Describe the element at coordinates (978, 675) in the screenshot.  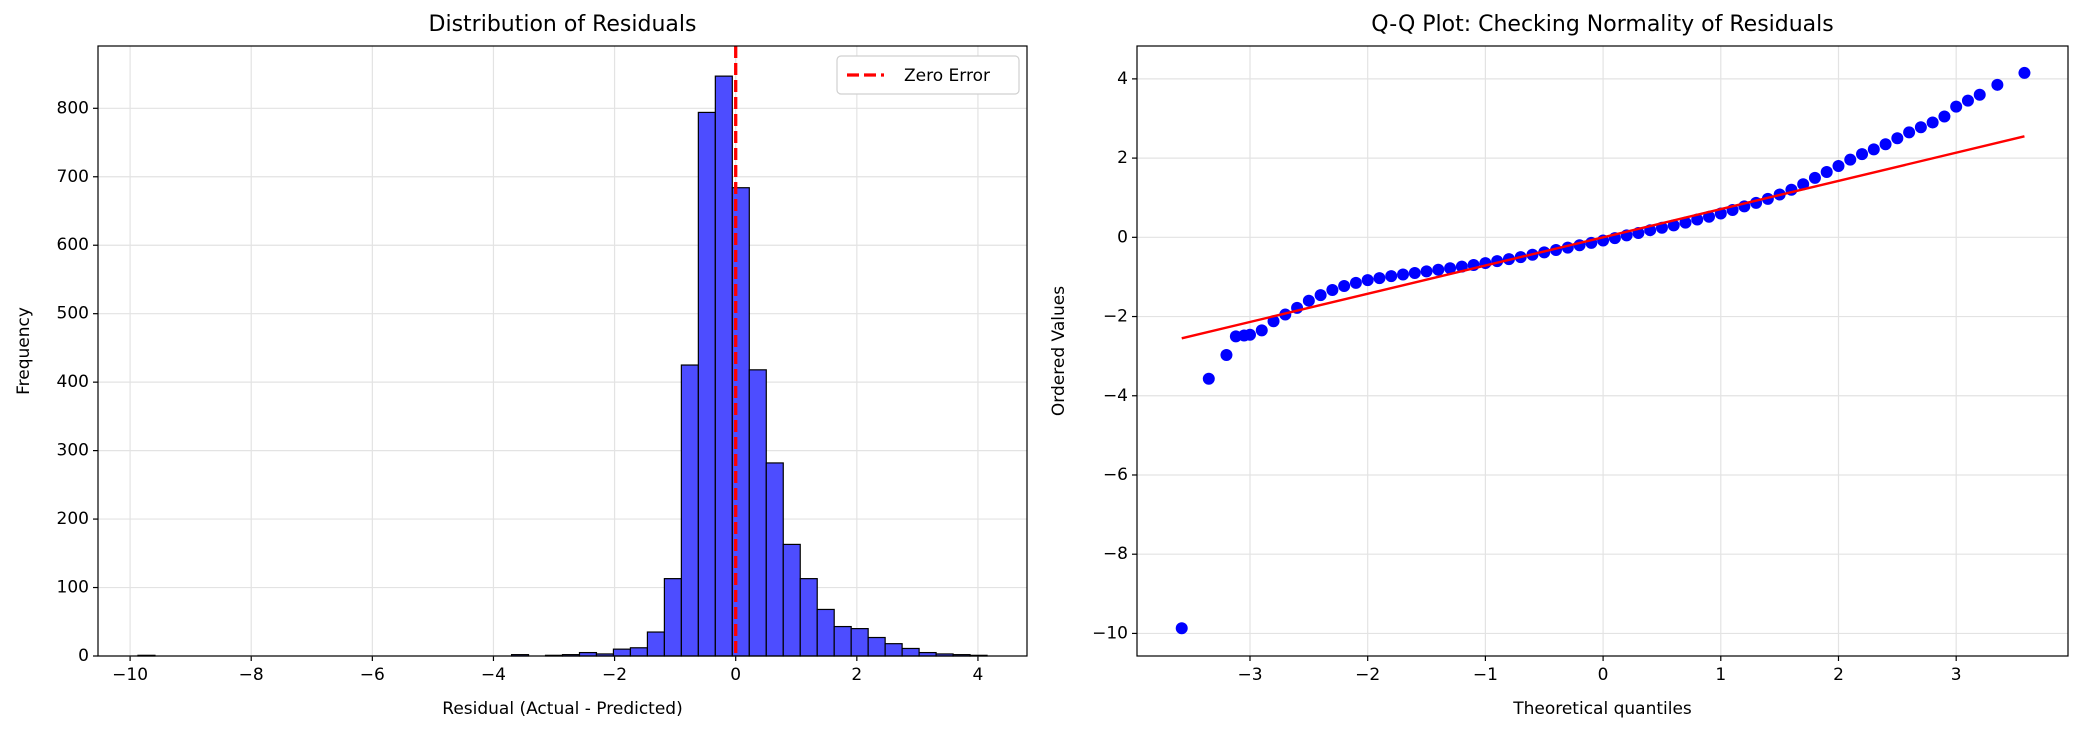
I see `x-tick-label: 4` at that location.